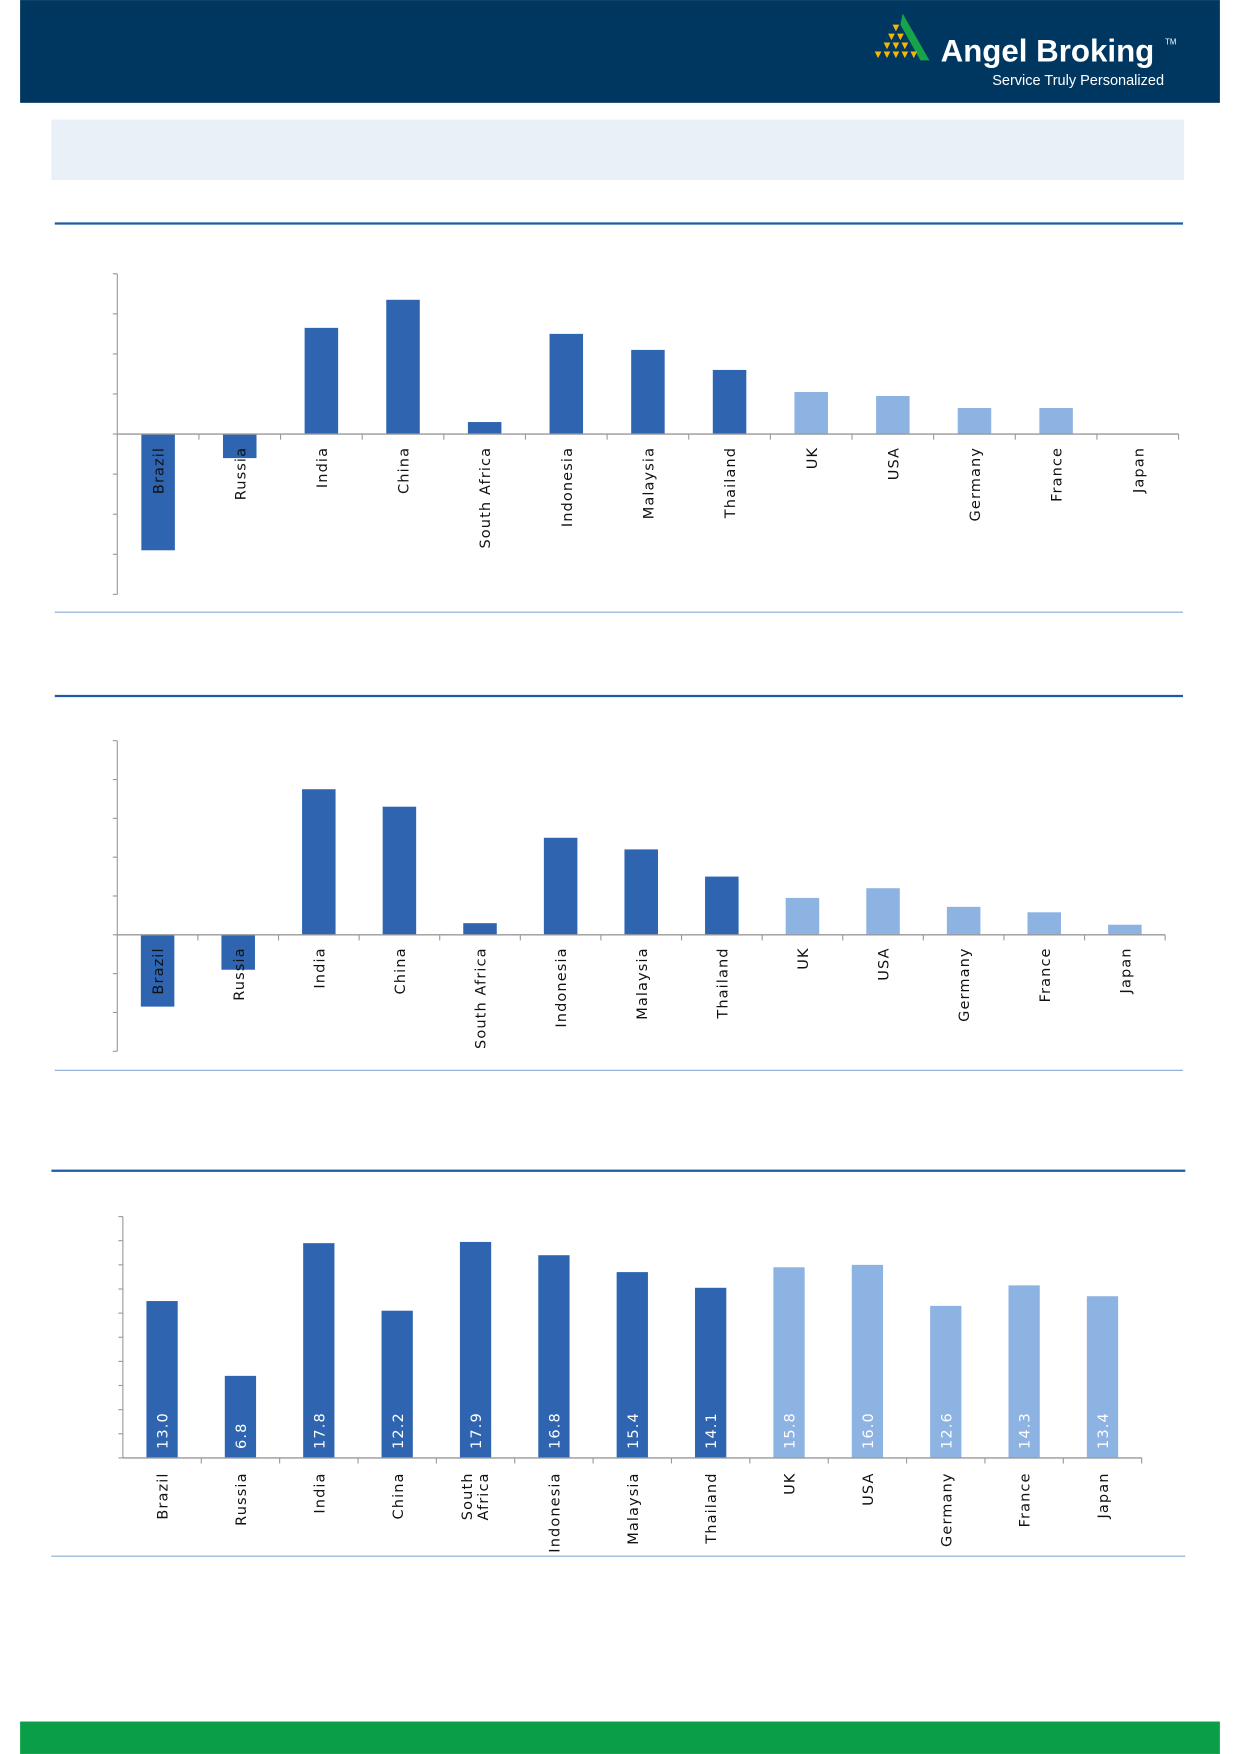 The height and width of the screenshot is (1754, 1240). Describe the element at coordinates (1104, 1430) in the screenshot. I see `data-label: 13.4` at that location.